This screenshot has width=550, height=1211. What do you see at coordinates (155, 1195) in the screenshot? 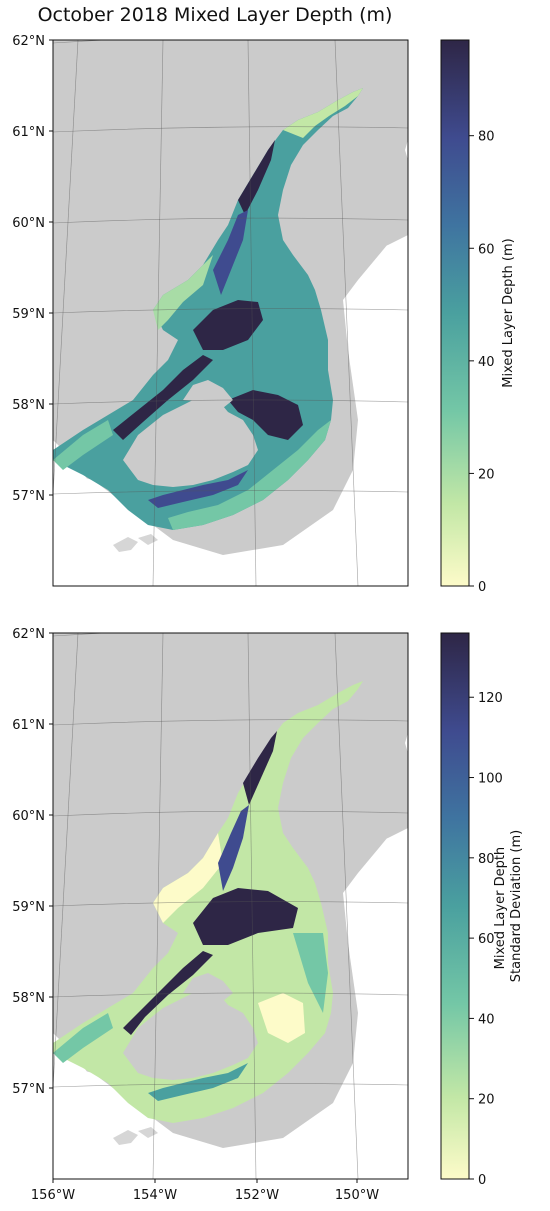
I see `longitude-label: 154°W` at bounding box center [155, 1195].